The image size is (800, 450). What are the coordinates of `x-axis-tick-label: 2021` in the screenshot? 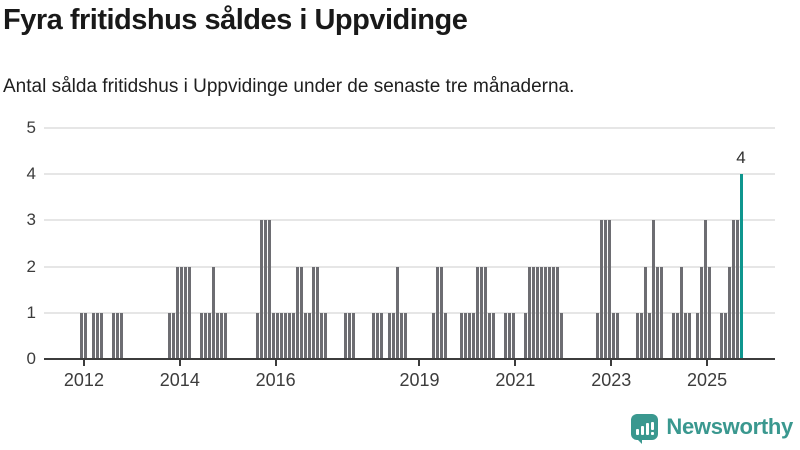 It's located at (515, 380).